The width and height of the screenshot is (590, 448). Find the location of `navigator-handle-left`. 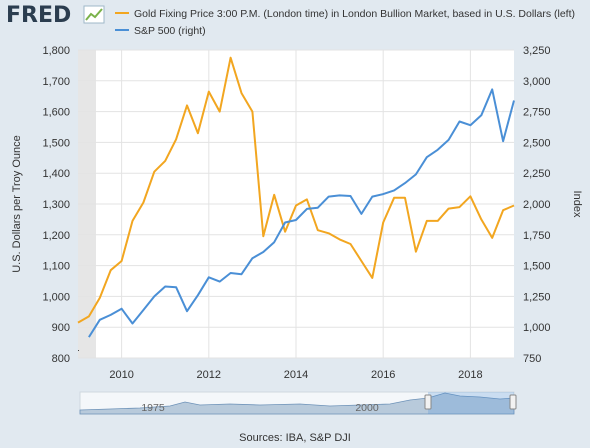

navigator-handle-left is located at coordinates (428, 402).